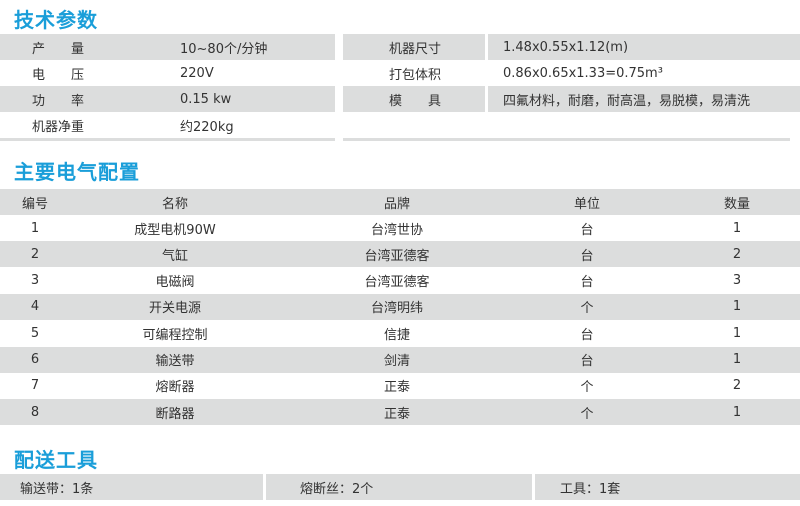 Image resolution: width=800 pixels, height=506 pixels. What do you see at coordinates (337, 489) in the screenshot?
I see `tool-item: 熔断丝：2个` at bounding box center [337, 489].